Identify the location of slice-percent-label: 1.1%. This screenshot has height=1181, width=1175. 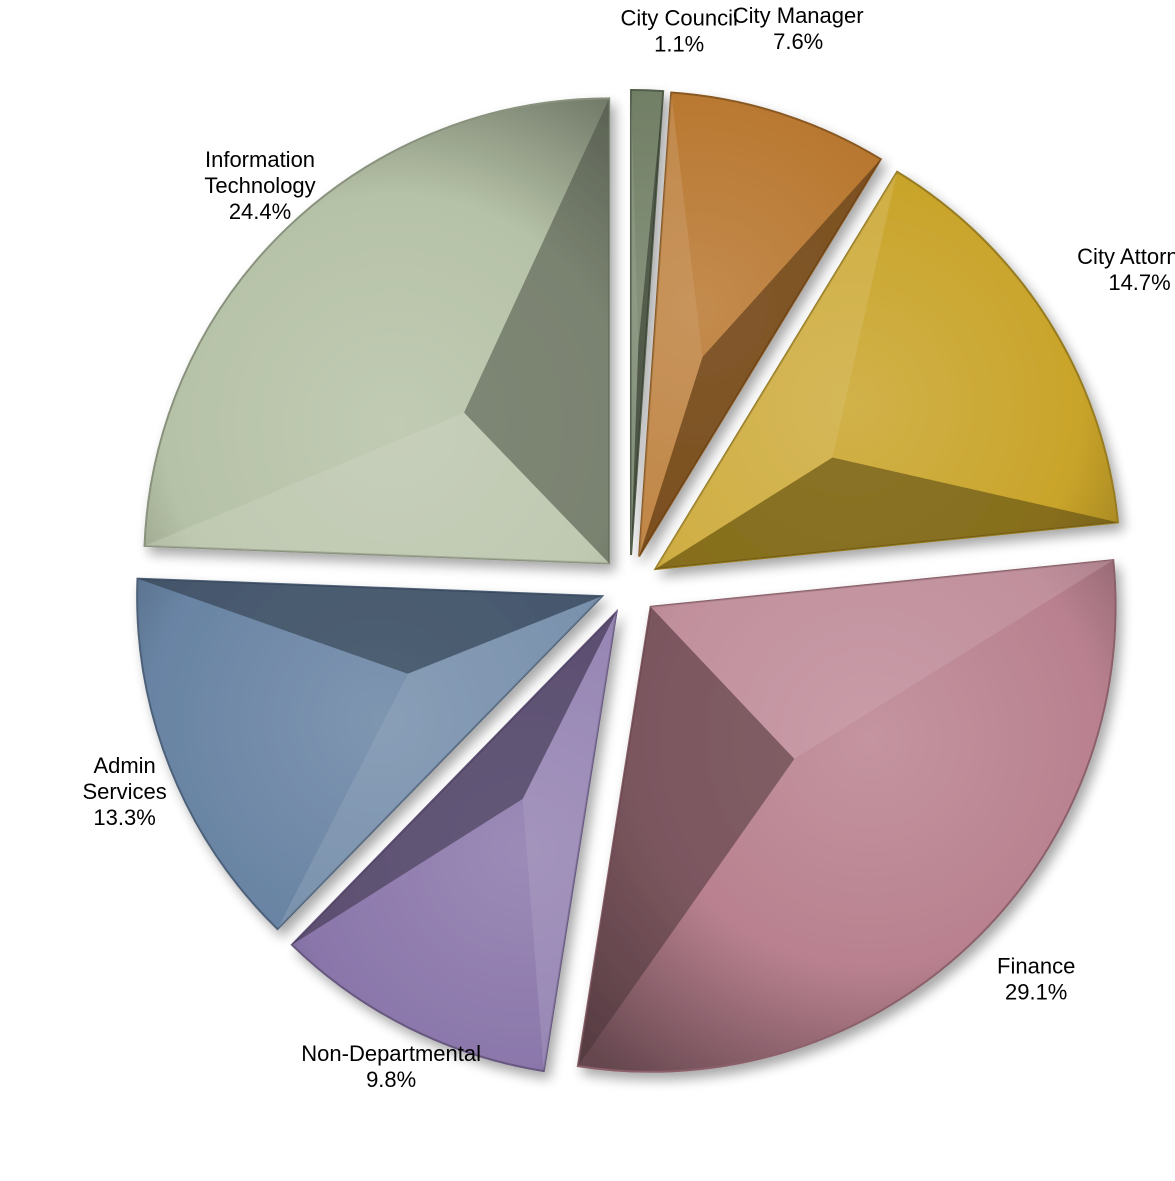
(679, 43).